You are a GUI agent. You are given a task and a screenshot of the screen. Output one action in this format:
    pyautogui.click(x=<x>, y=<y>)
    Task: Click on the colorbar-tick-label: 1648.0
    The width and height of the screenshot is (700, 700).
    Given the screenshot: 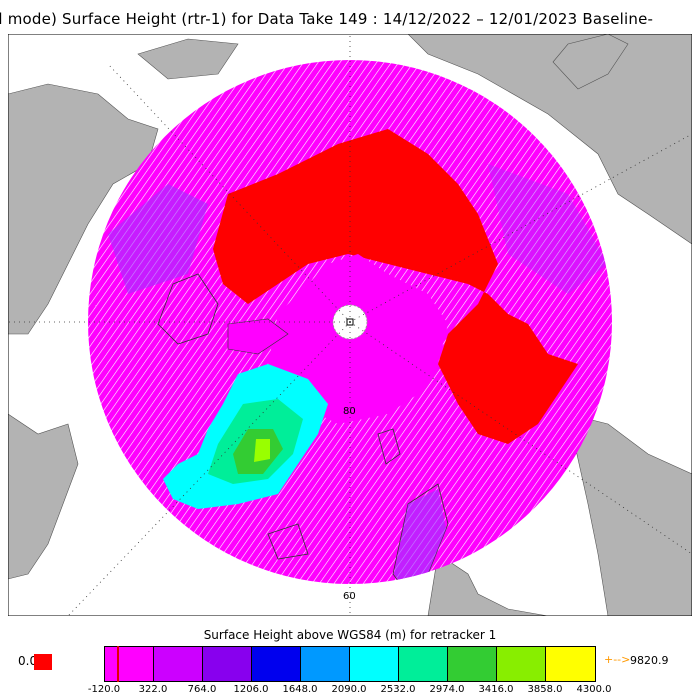 What is the action you would take?
    pyautogui.click(x=300, y=689)
    